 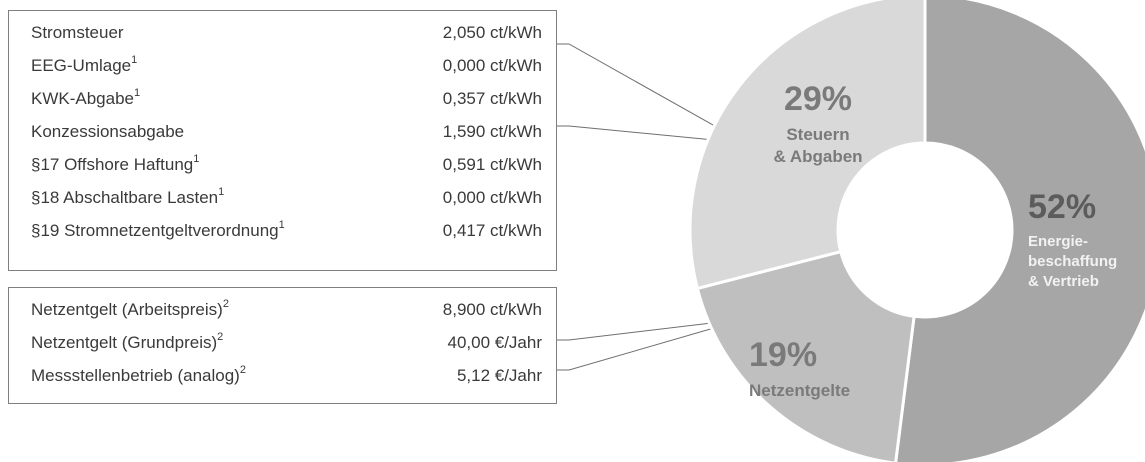 What do you see at coordinates (1058, 241) in the screenshot?
I see `slice-name-label: Energie-` at bounding box center [1058, 241].